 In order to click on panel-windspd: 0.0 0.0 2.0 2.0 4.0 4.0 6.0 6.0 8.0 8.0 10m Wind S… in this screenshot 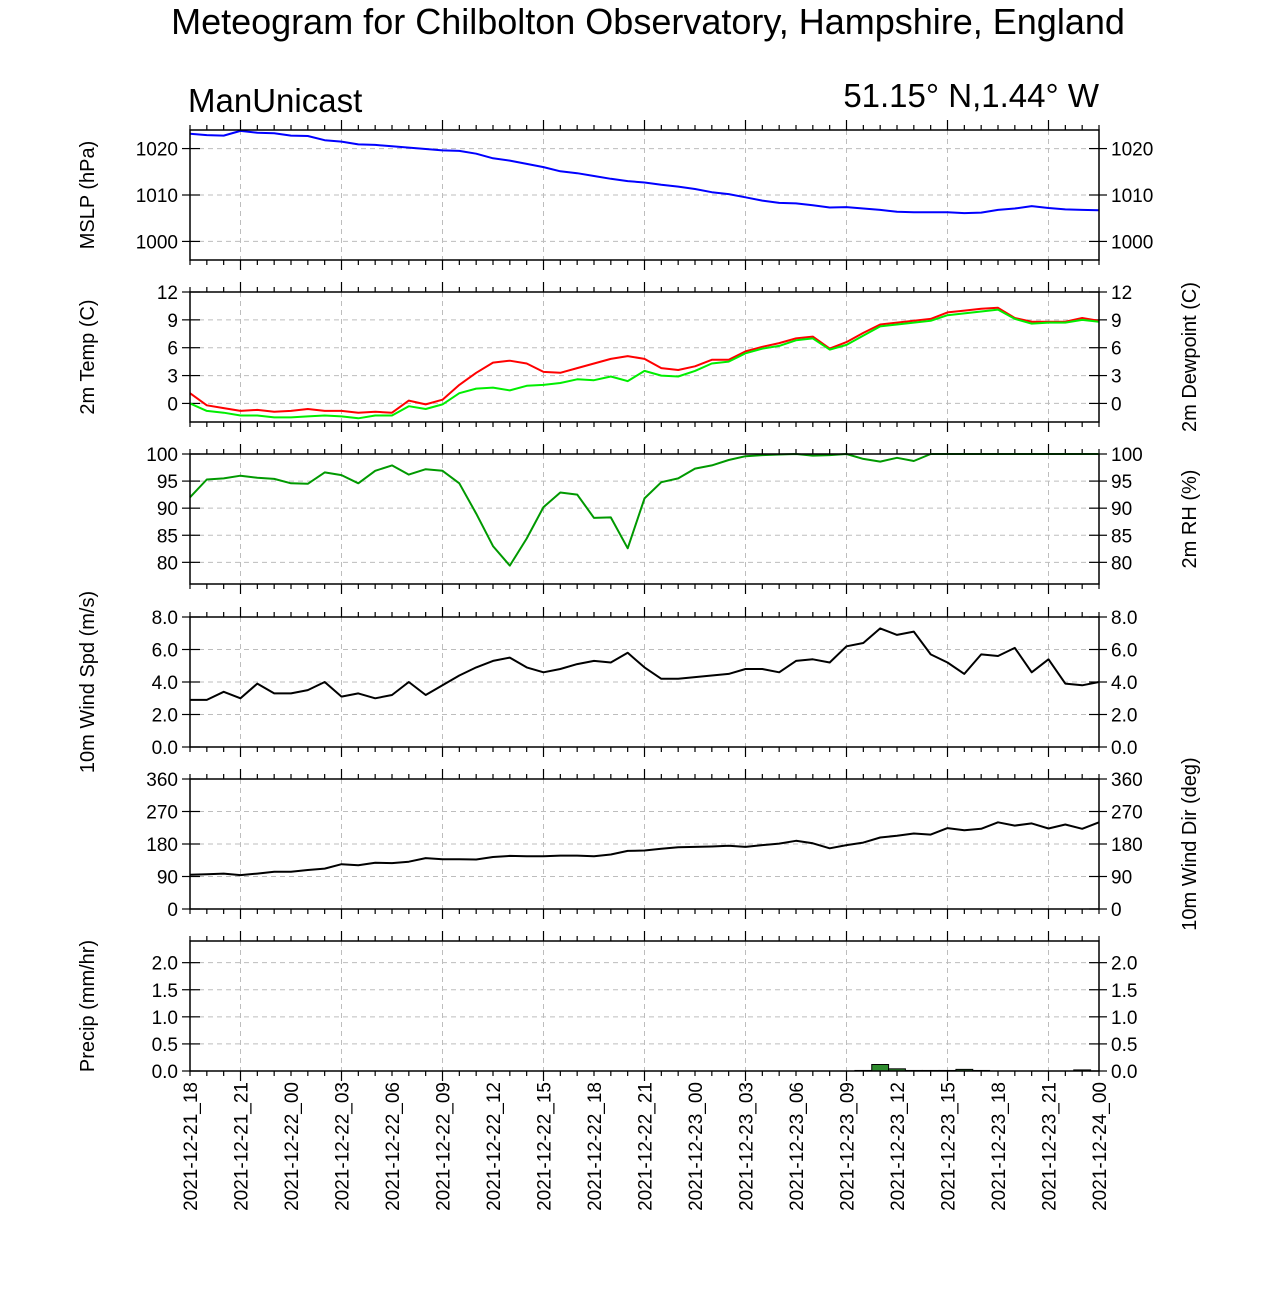, I will do `click(607, 682)`.